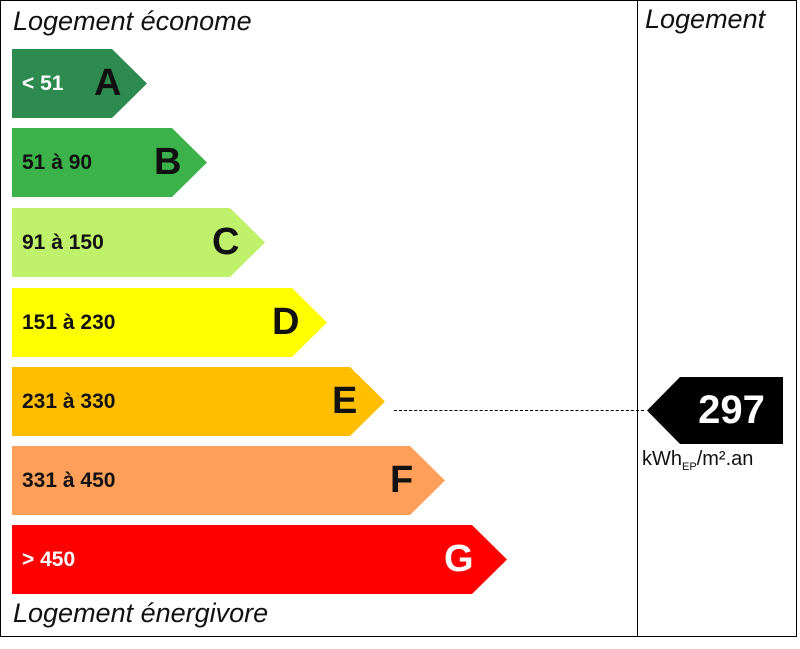  What do you see at coordinates (519, 410) in the screenshot?
I see `result-leader-line` at bounding box center [519, 410].